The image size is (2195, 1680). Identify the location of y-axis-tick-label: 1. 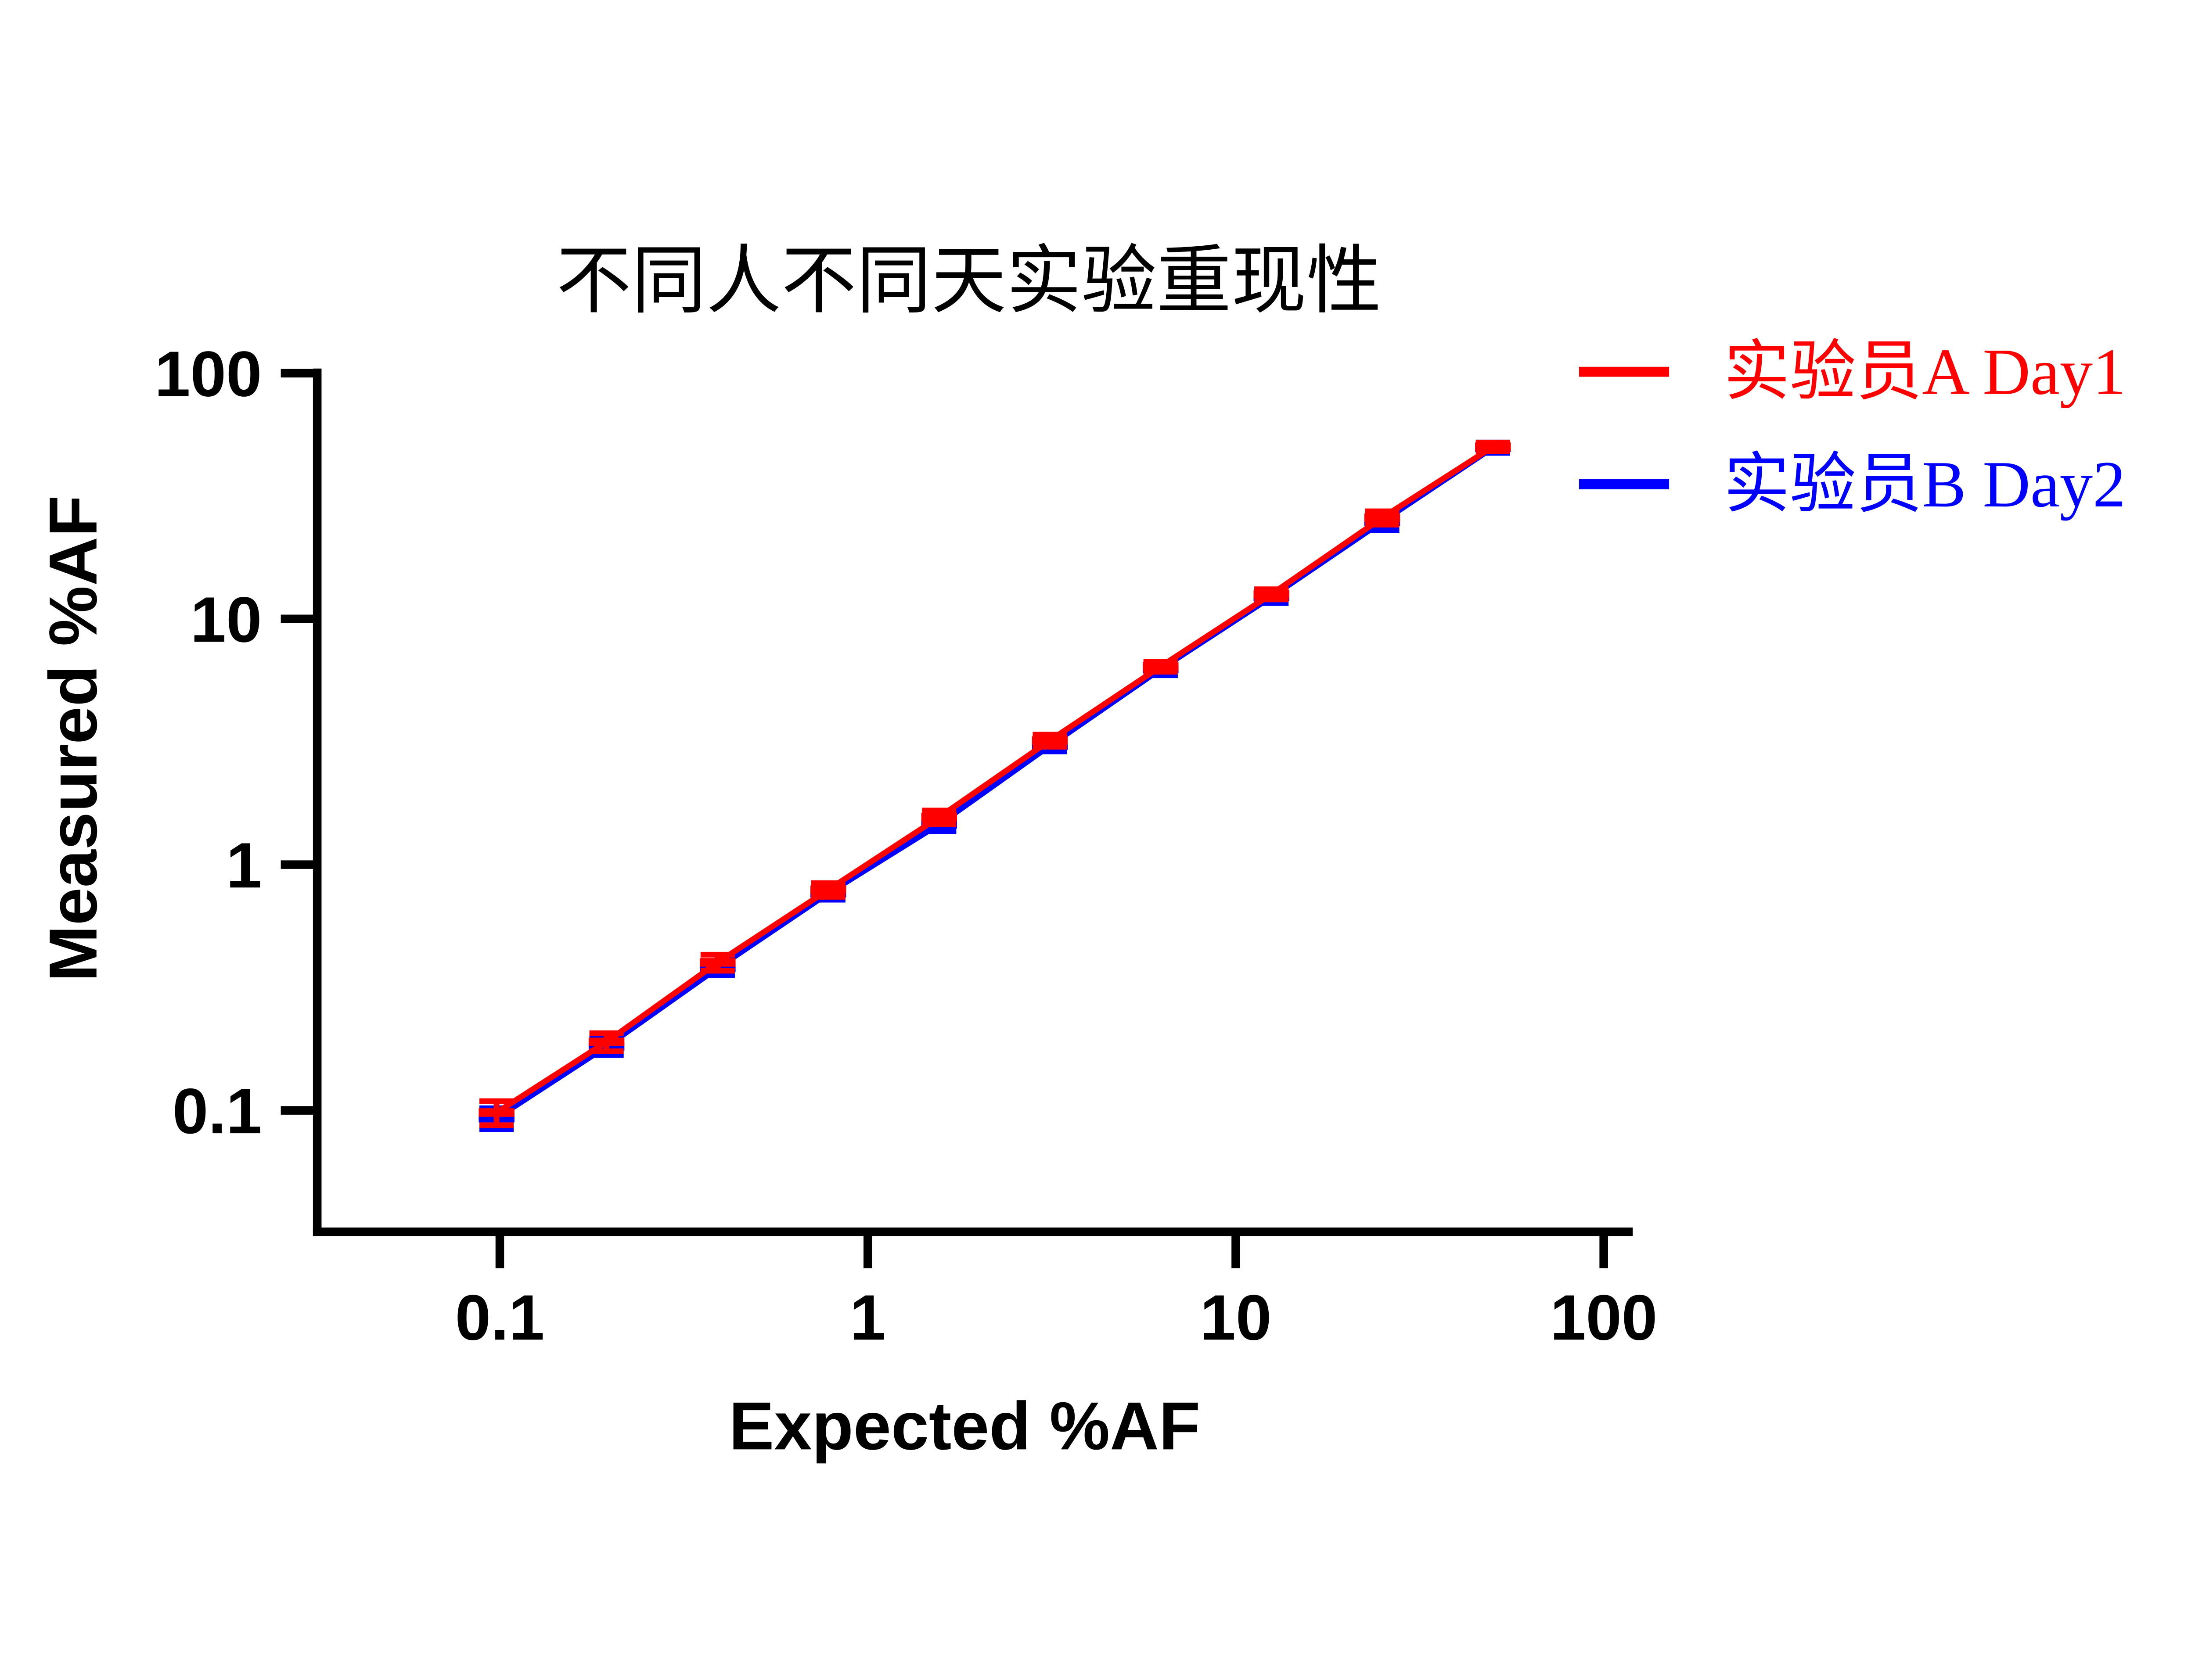
(244, 865).